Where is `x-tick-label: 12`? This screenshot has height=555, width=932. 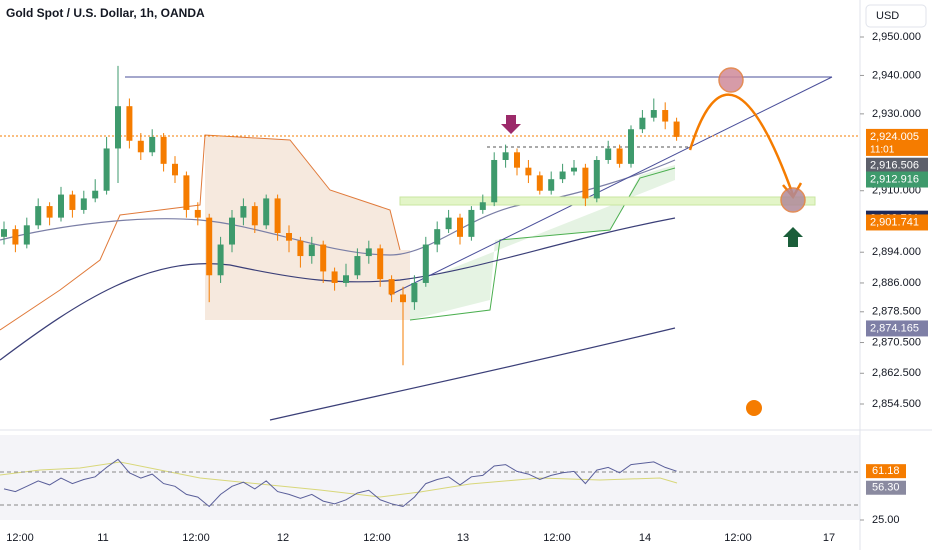
x-tick-label: 12 is located at coordinates (283, 538).